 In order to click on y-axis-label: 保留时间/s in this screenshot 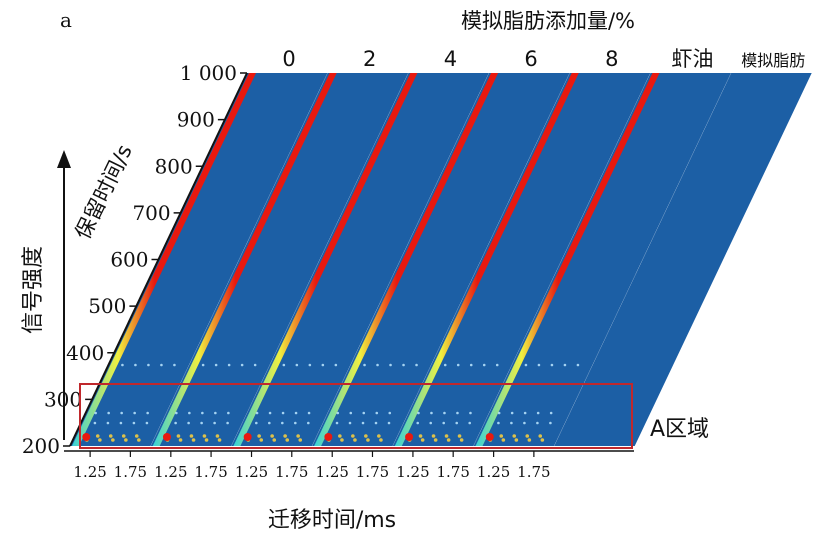, I will do `click(104, 192)`.